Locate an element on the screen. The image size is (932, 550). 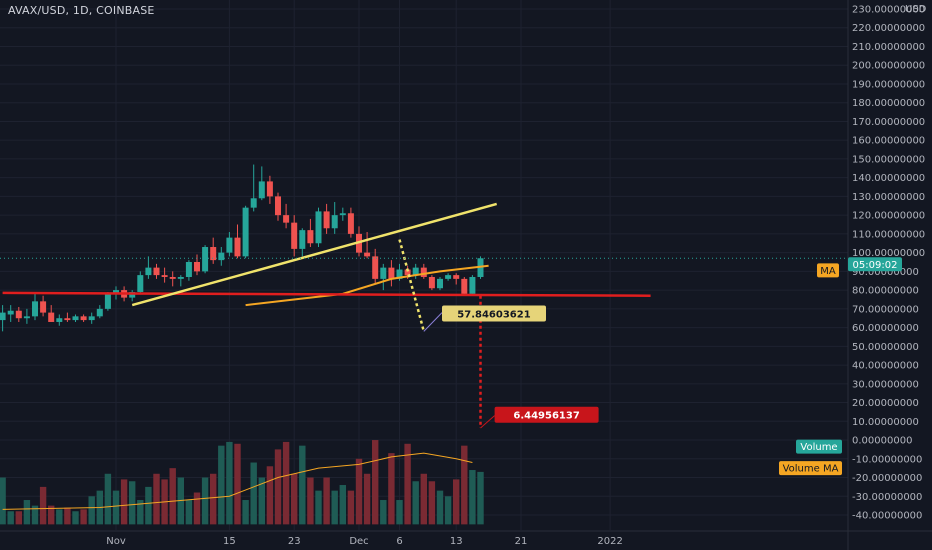
y-tick-label: -20.00000000 is located at coordinates (887, 478).